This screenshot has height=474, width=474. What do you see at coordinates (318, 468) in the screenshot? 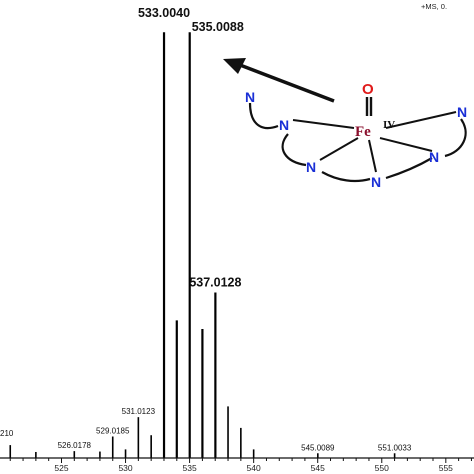
I see `x-tick-label: 545` at bounding box center [318, 468].